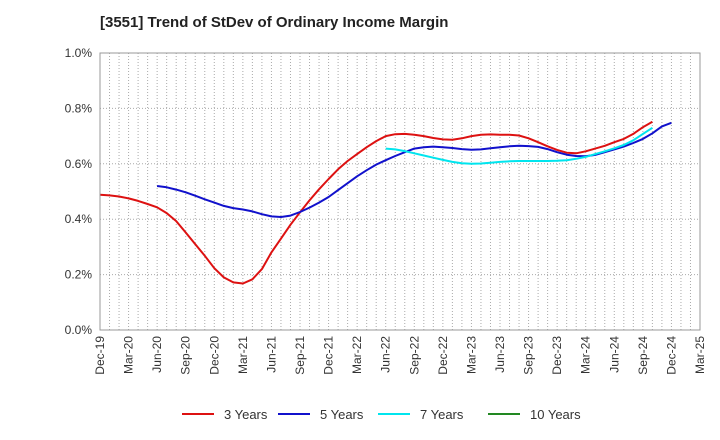 This screenshot has width=720, height=440. Describe the element at coordinates (79, 219) in the screenshot. I see `y-tick-label: 0.4%` at that location.